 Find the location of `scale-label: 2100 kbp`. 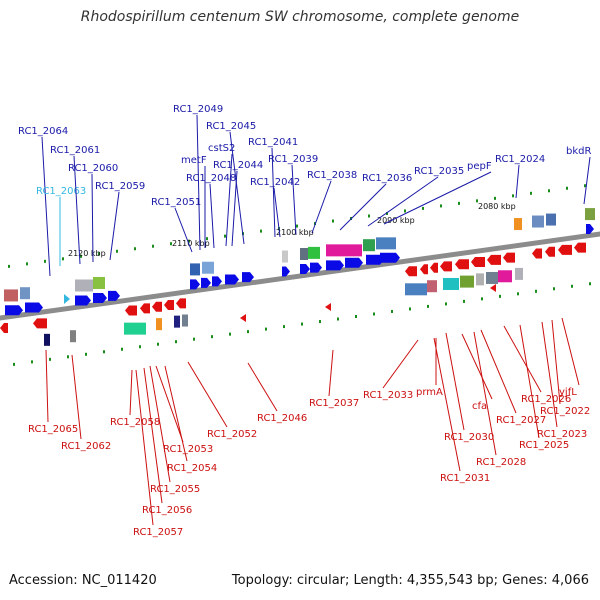

scale-label: 2100 kbp is located at coordinates (295, 232).